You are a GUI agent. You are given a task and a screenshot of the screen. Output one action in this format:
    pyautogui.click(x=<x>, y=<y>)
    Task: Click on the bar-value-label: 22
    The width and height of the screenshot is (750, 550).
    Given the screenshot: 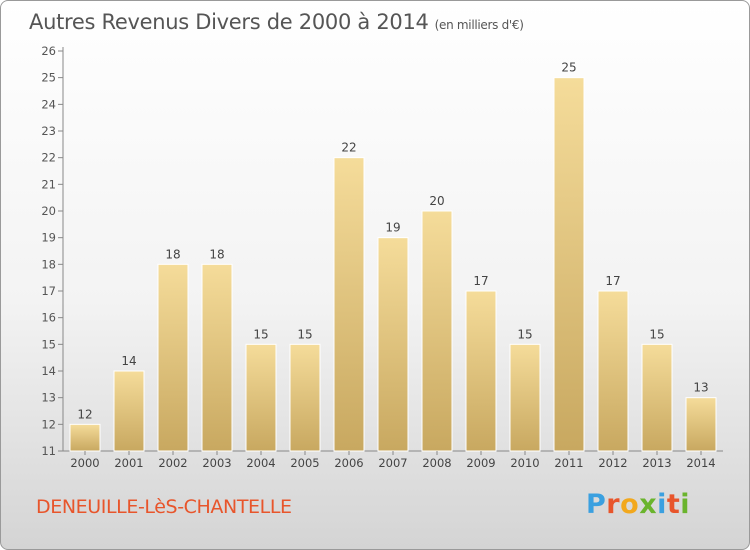 What is the action you would take?
    pyautogui.click(x=348, y=148)
    